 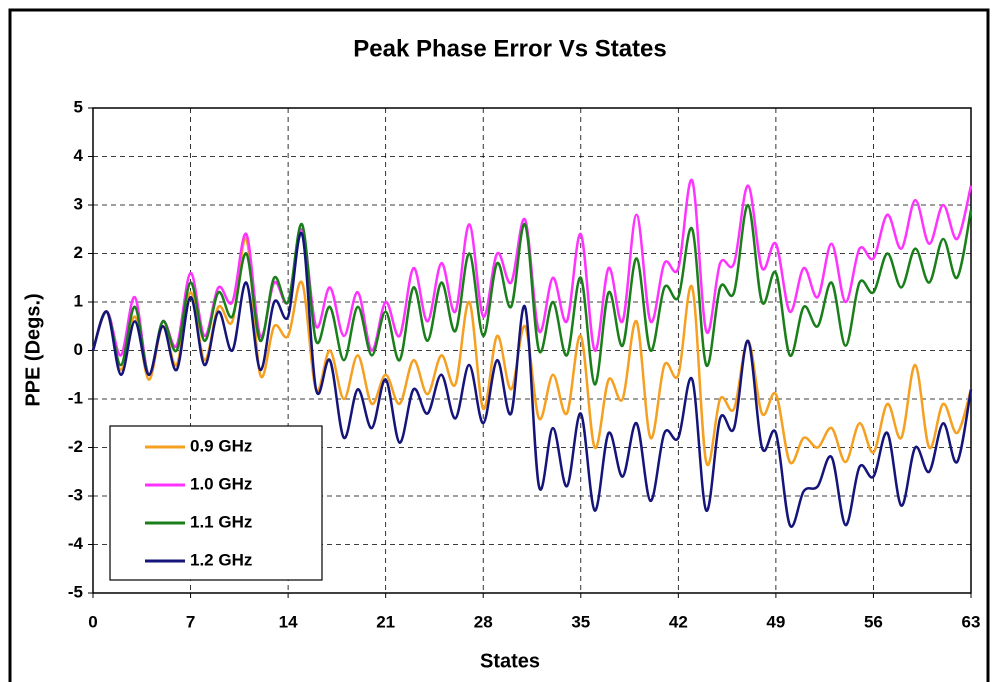 What do you see at coordinates (33, 349) in the screenshot?
I see `y-axis-label: PPE (Degs.)` at bounding box center [33, 349].